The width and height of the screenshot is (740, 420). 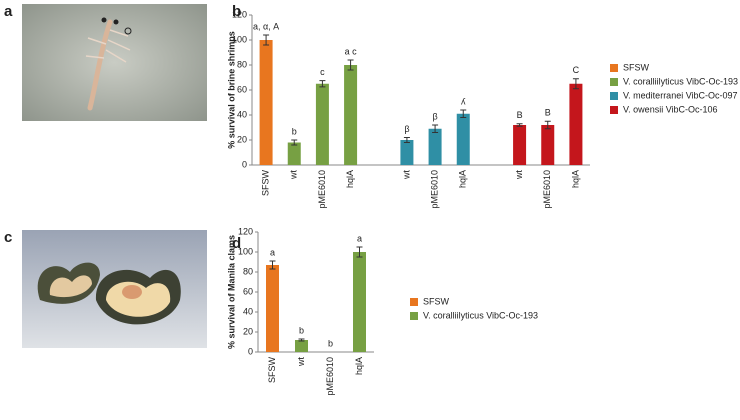 I want to click on significance-letter: C, so click(x=576, y=70).